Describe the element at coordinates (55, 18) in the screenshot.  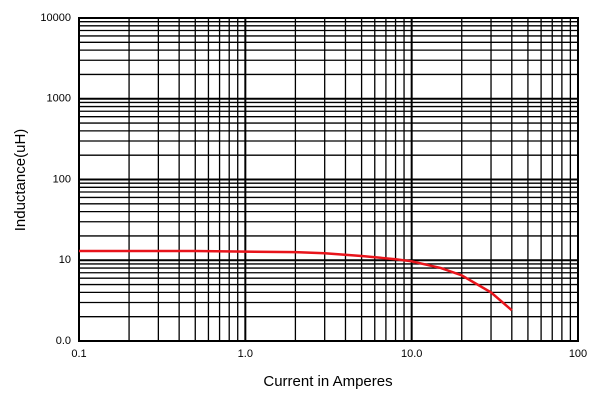
I see `y-tick-label: 10000` at that location.